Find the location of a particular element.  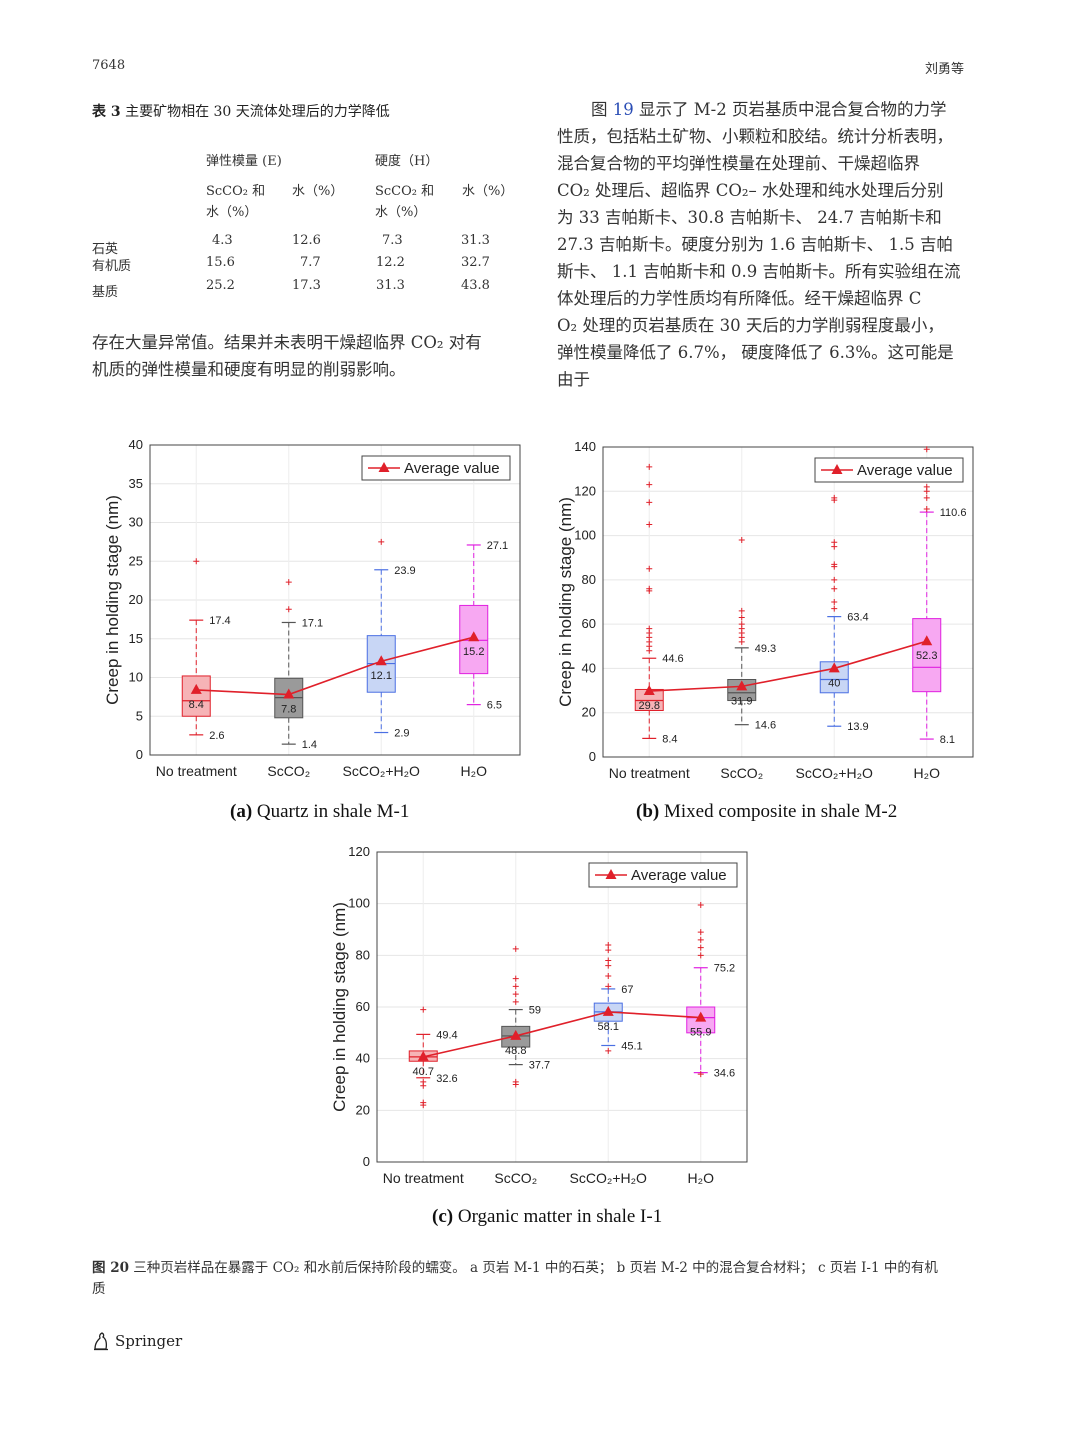

text-line: 存在大量异常值。结果并未表明干燥超临界 CO₂ 对有 is located at coordinates (287, 342).